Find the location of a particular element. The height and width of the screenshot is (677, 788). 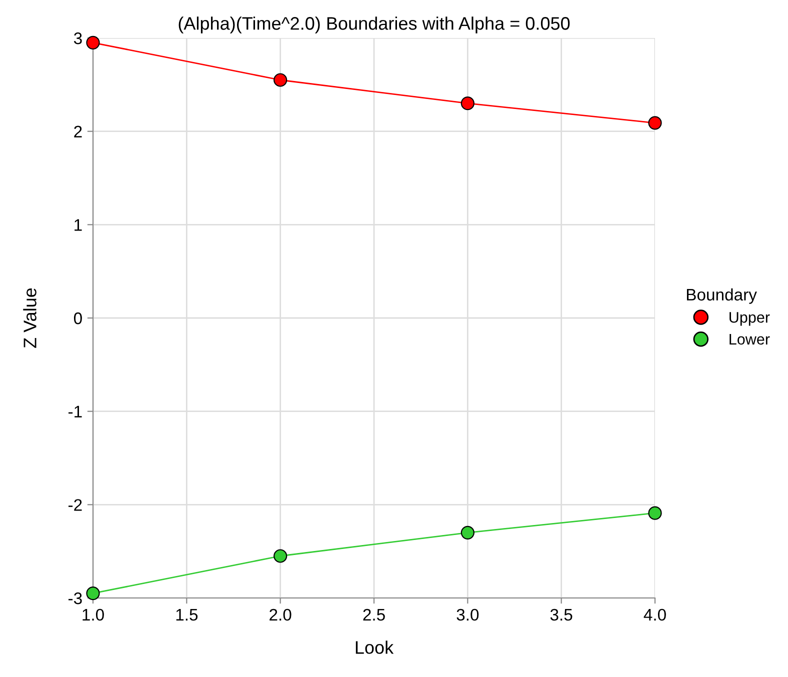

x-tick-label: 4.0 is located at coordinates (655, 614).